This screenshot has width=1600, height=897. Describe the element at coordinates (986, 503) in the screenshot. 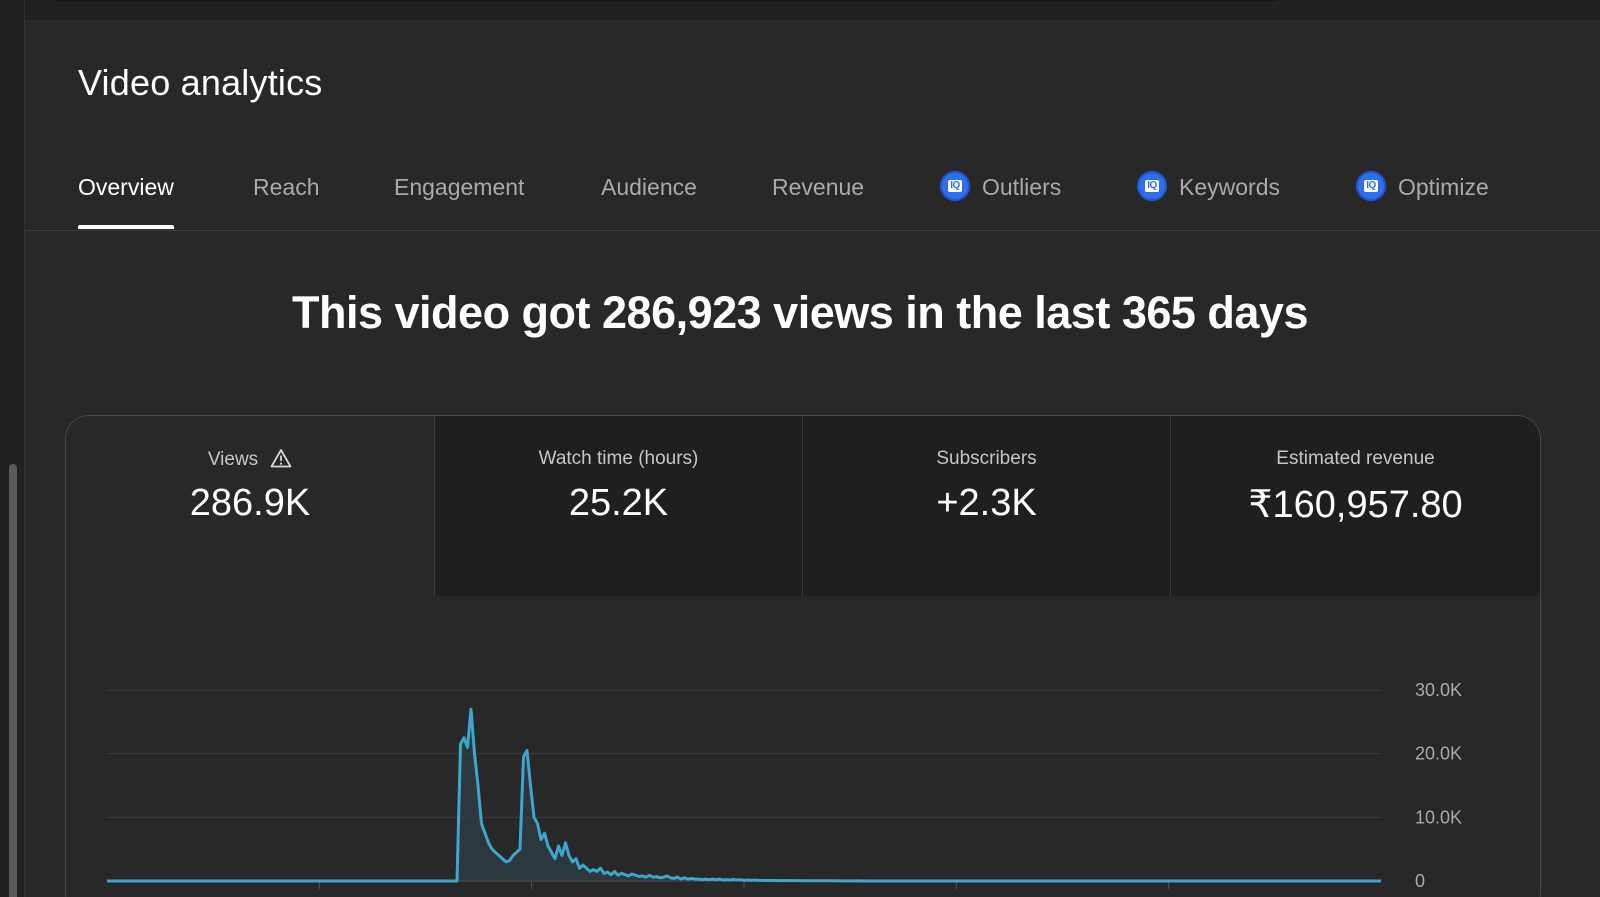

I see `metric-value: +2.3K` at that location.